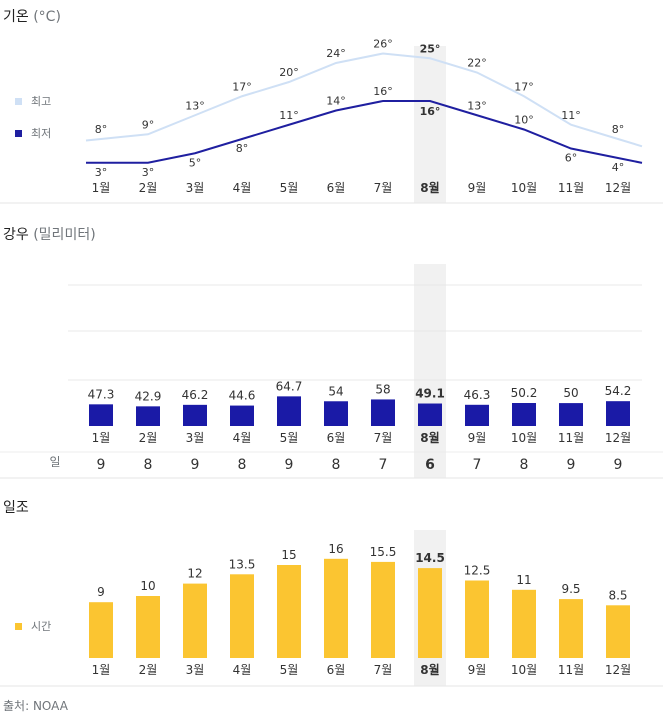  Describe the element at coordinates (477, 105) in the screenshot. I see `low-temperature-label: 13°` at that location.